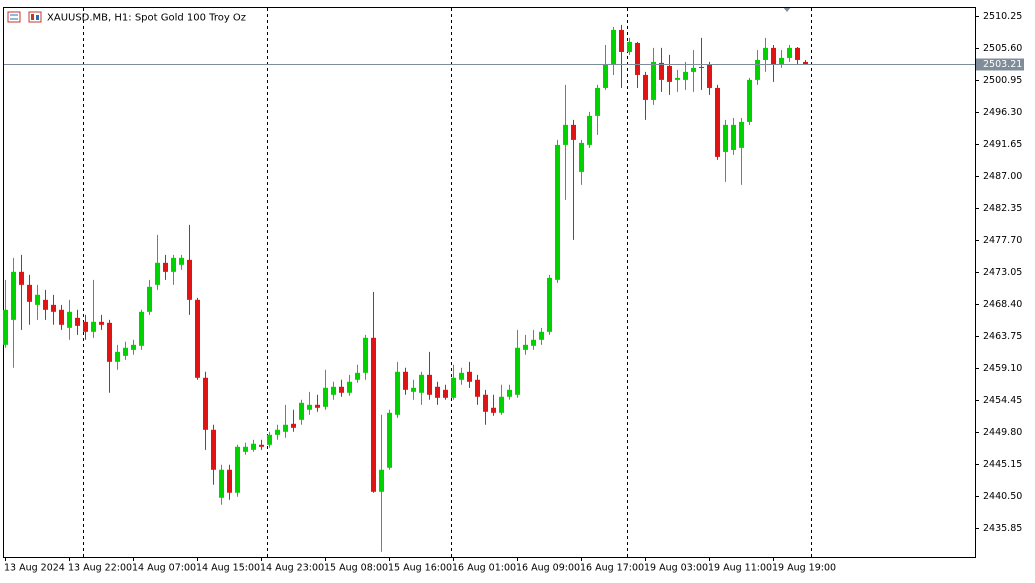  What do you see at coordinates (548, 568) in the screenshot?
I see `x-tick-label: 16 Aug 09:00` at bounding box center [548, 568].